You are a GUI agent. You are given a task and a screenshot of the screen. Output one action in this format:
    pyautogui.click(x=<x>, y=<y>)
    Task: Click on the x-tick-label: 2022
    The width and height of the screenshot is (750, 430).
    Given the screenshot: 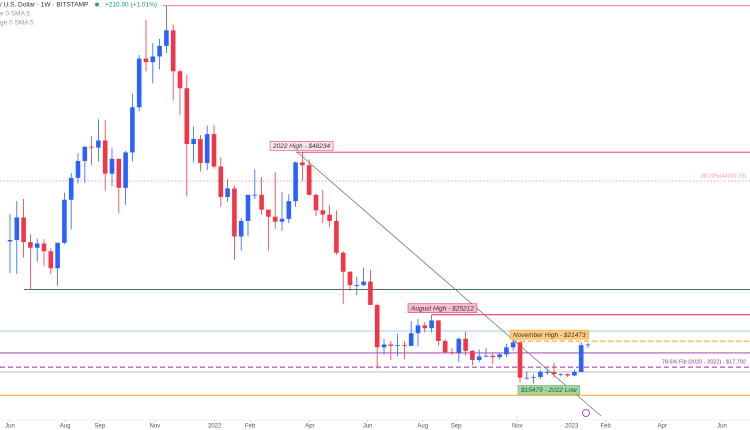 What is the action you would take?
    pyautogui.click(x=215, y=427)
    